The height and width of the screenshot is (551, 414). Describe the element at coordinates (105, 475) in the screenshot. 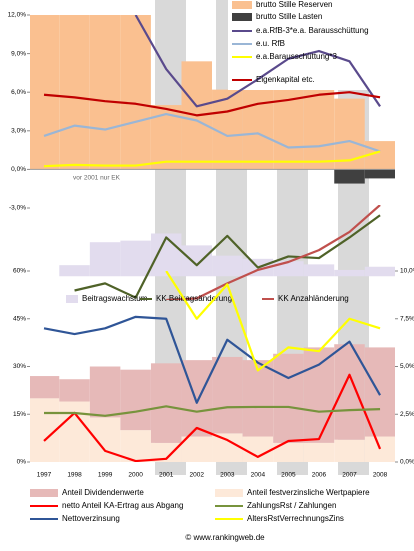

I see `x-tick-label: 1999` at that location.